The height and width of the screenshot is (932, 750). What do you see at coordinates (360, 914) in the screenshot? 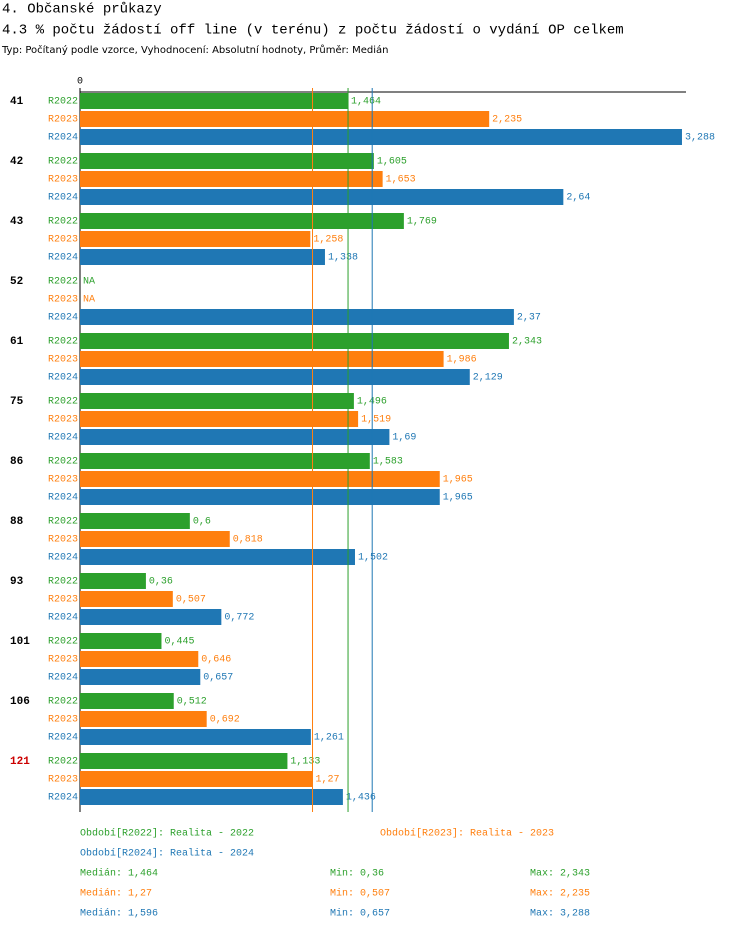
I see `min-stat: Min: 0,657` at bounding box center [360, 914].